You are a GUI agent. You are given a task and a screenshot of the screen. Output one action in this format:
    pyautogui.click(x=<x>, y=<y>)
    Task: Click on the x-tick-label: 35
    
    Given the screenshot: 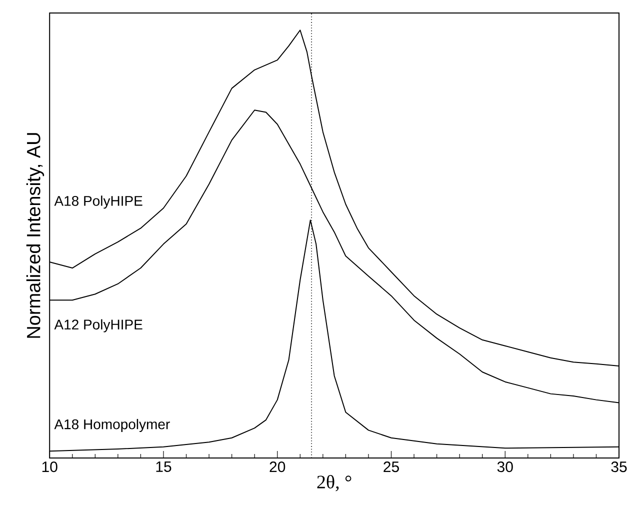 What is the action you would take?
    pyautogui.click(x=619, y=467)
    